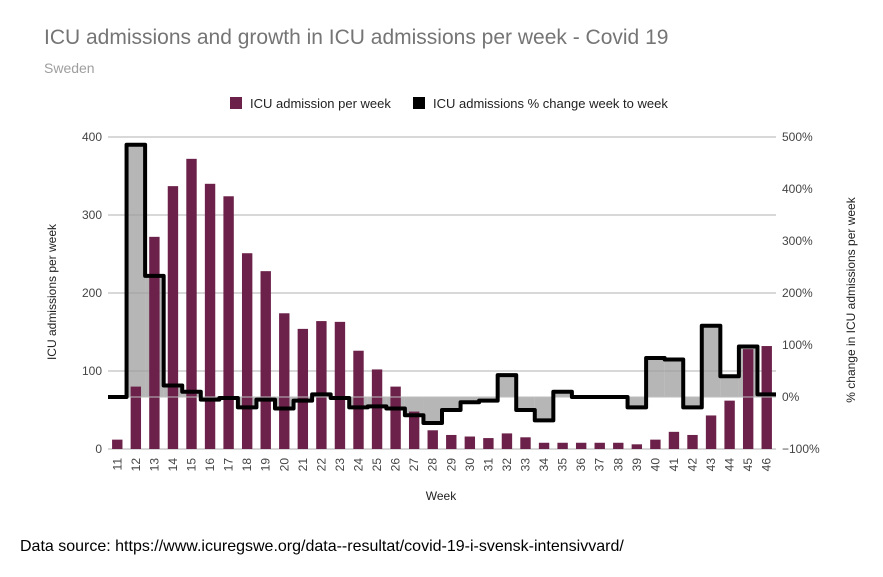  Describe the element at coordinates (396, 465) in the screenshot. I see `x-tick-label: 26` at that location.